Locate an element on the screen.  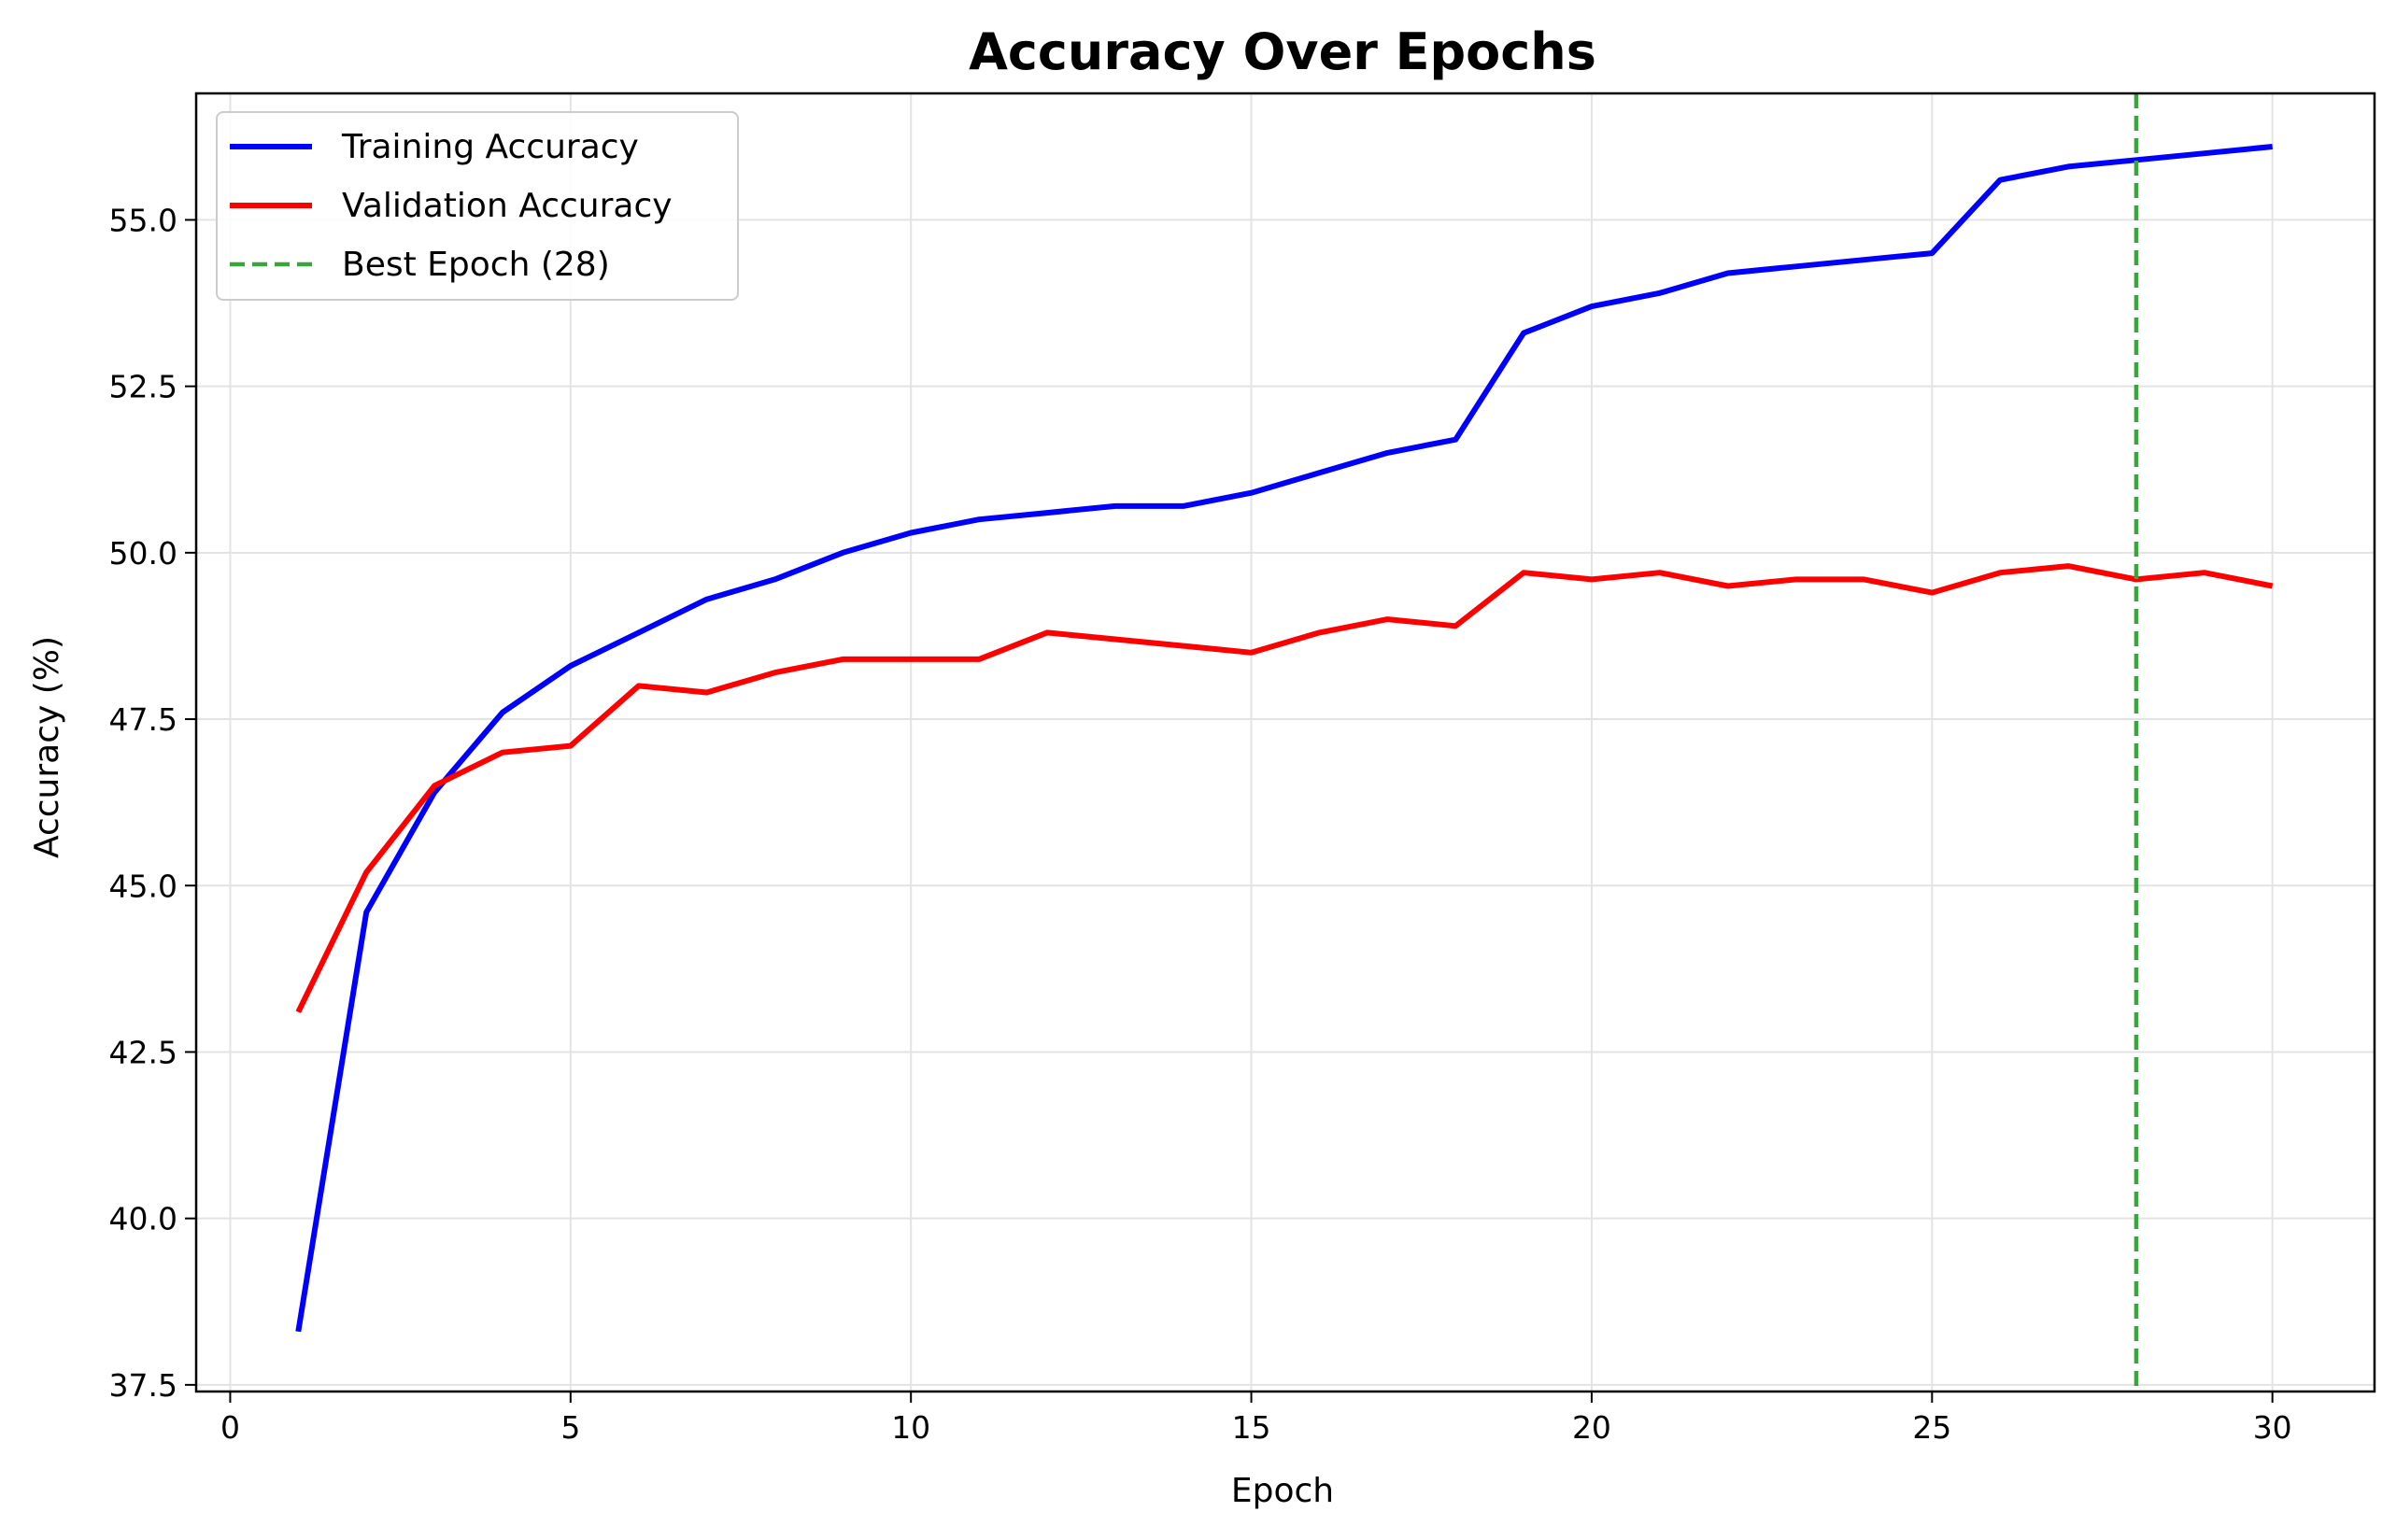
y-tick-label: 52.5 is located at coordinates (143, 387).